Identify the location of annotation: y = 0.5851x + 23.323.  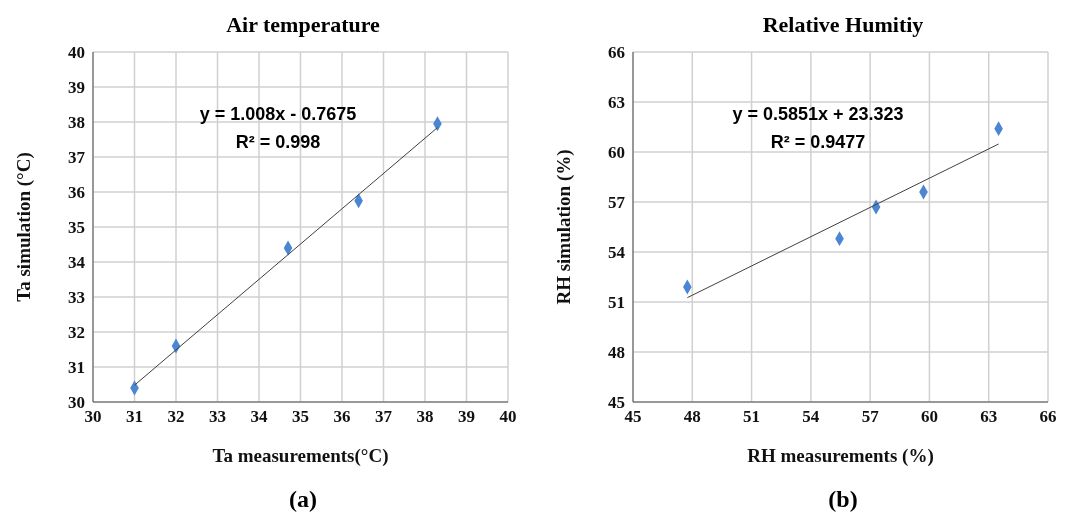
(818, 114).